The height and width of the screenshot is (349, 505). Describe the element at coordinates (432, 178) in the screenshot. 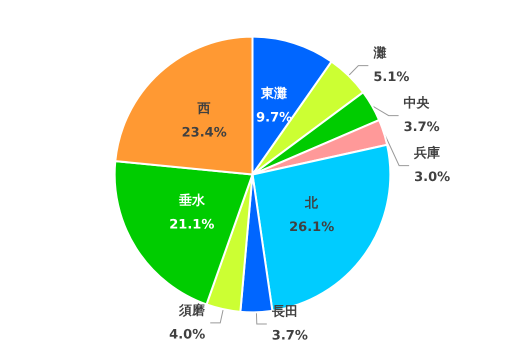

I see `data-label: 3.0%` at that location.